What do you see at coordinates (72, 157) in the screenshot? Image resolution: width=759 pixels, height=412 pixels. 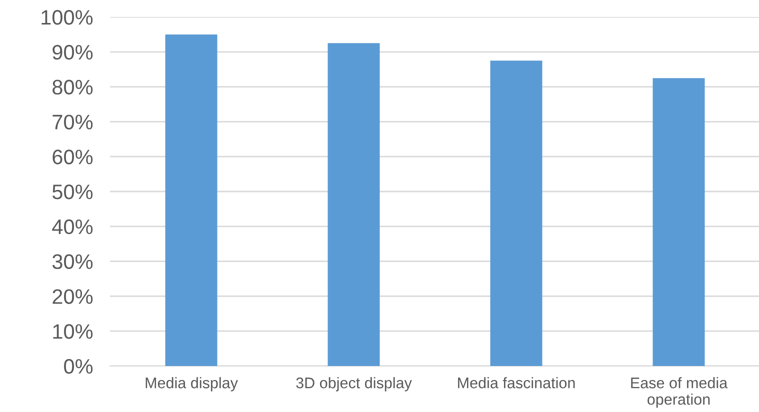 I see `y-tick-label: 60%` at bounding box center [72, 157].